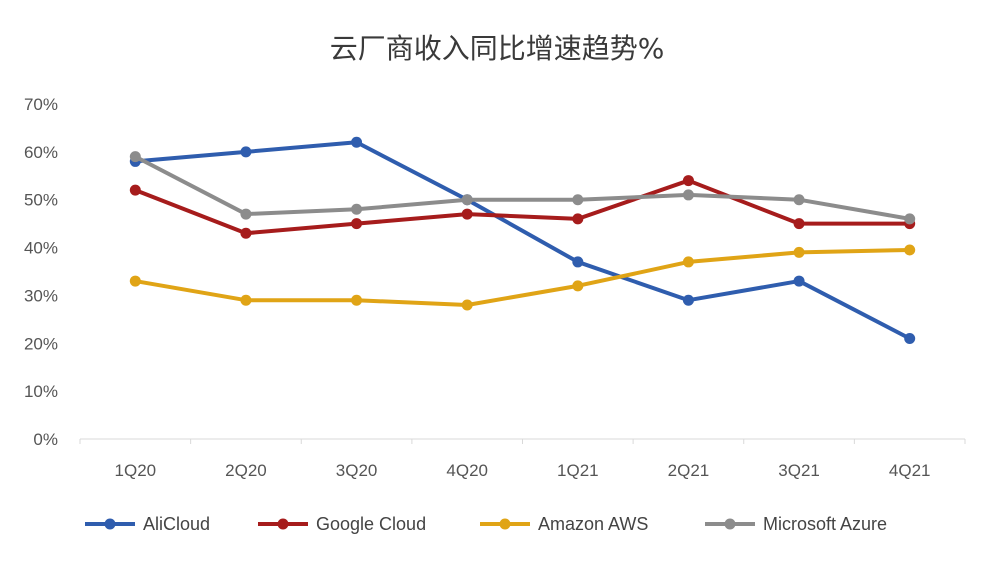  I want to click on legend-item-microsoft-azure: Microsoft Azure, so click(796, 524).